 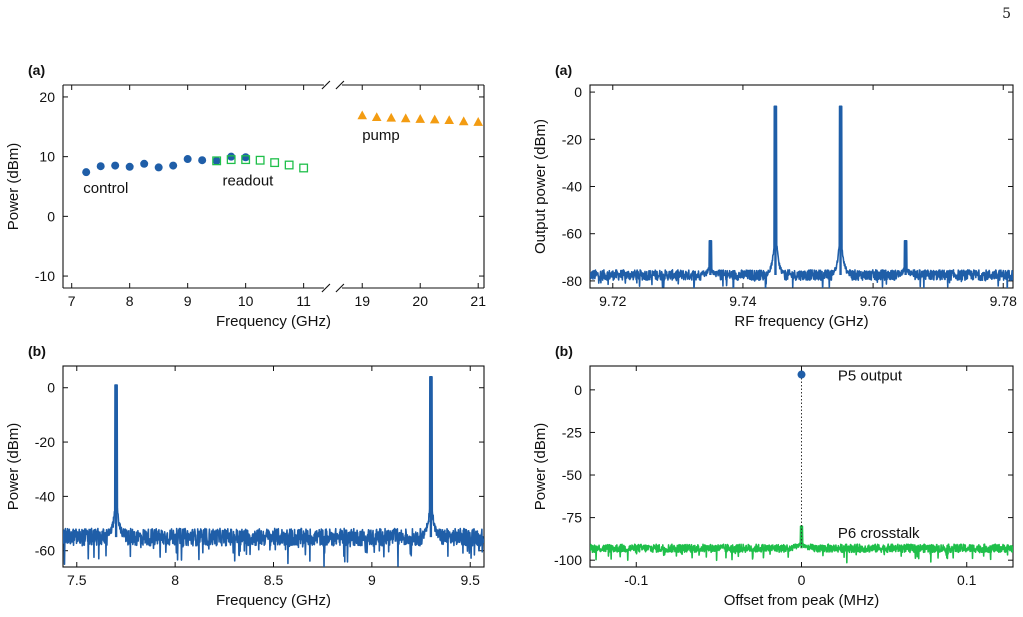 What do you see at coordinates (248, 180) in the screenshot?
I see `annotation-readout: readout` at bounding box center [248, 180].